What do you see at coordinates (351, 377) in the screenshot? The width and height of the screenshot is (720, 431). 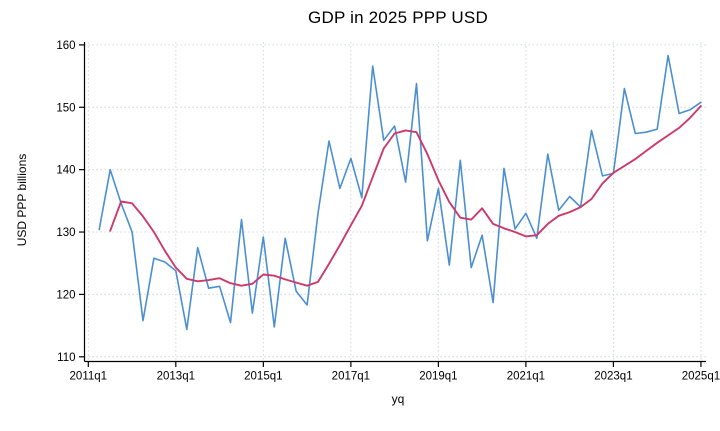 I see `x-tick-label: 2017q1` at bounding box center [351, 377].